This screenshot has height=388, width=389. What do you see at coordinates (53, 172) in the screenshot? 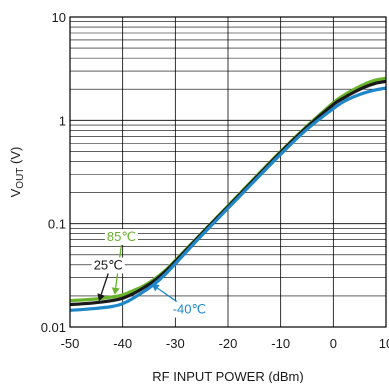
I see `y-tick-labels: 0.01 0.1 1 10` at bounding box center [53, 172].